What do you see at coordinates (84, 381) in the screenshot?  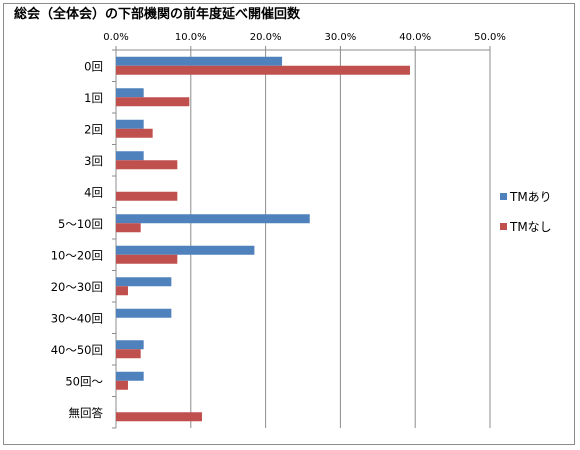 I see `category-label: 50回～` at bounding box center [84, 381].